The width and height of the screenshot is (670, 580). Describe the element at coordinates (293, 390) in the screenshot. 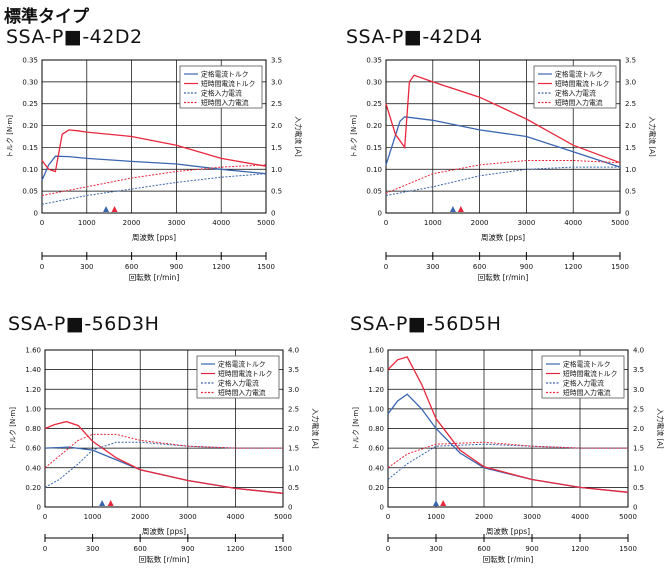

I see `y2-tick-label: 3.0` at that location.